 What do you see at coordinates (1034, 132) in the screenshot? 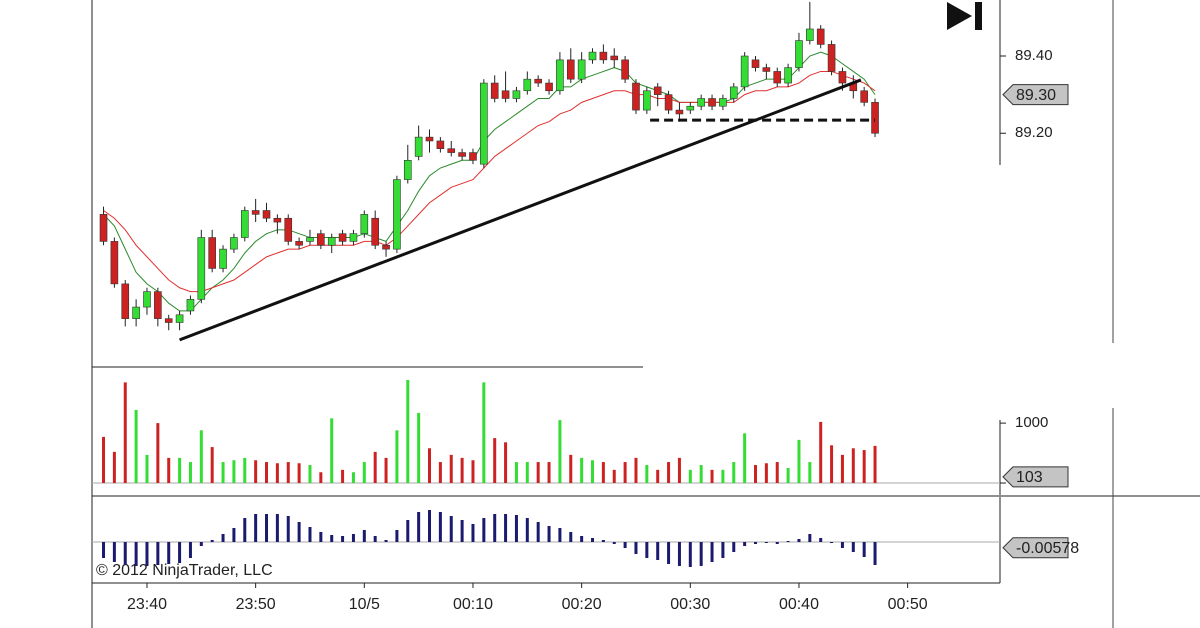
I see `y-tick-label: 89.20` at bounding box center [1034, 132].